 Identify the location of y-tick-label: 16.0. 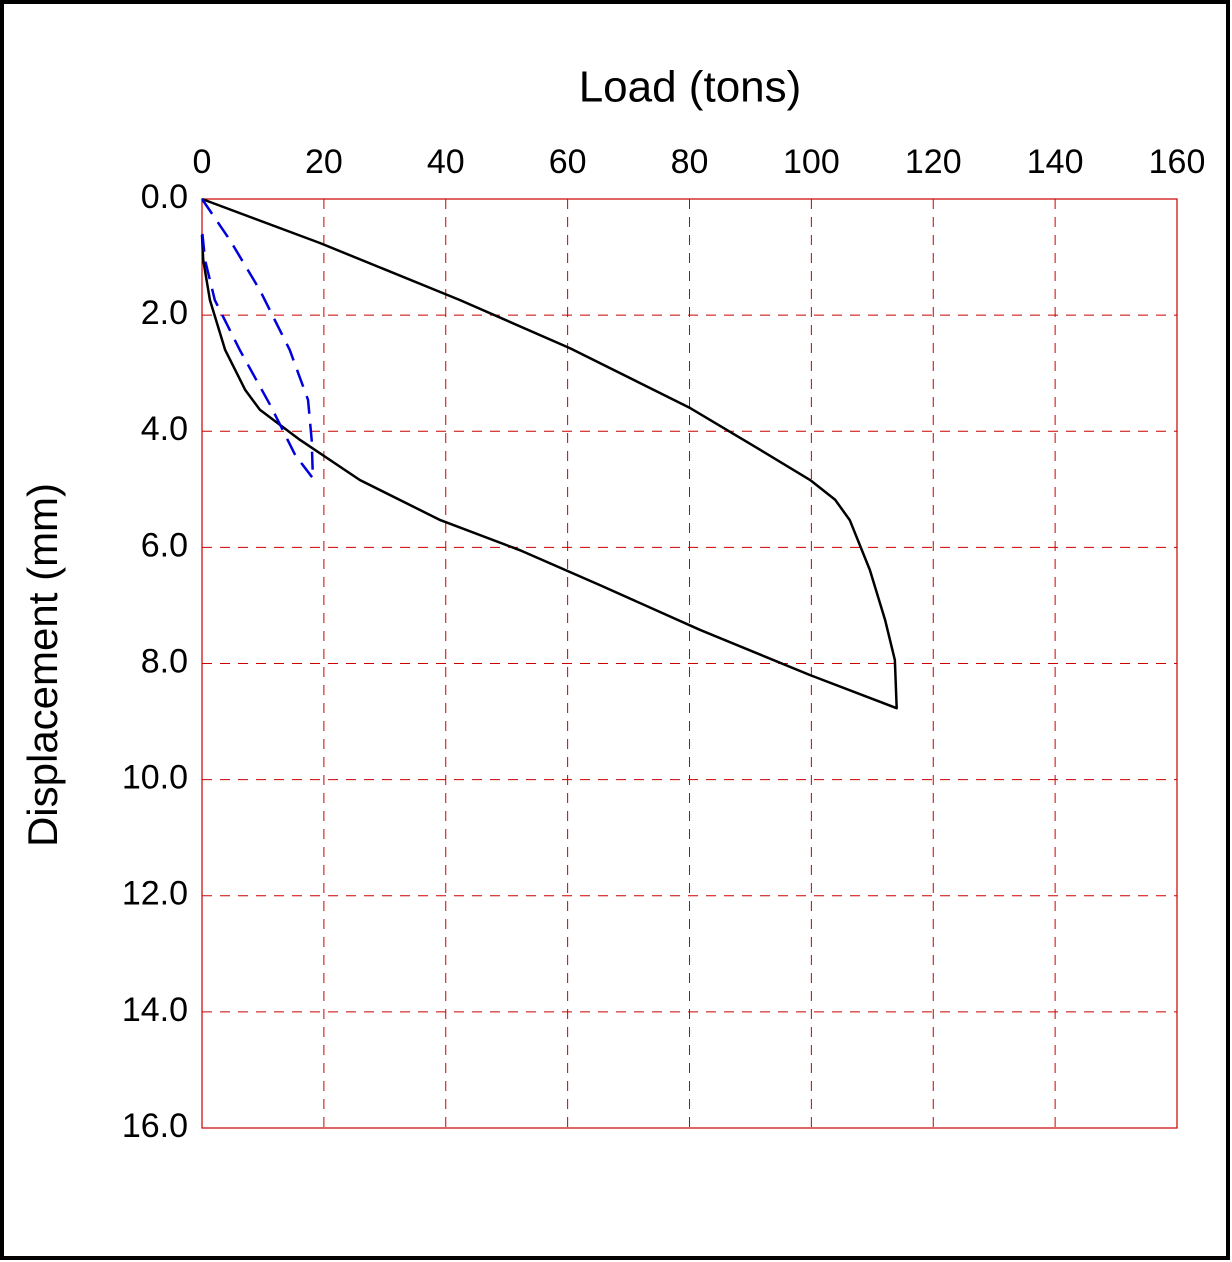
(155, 1126).